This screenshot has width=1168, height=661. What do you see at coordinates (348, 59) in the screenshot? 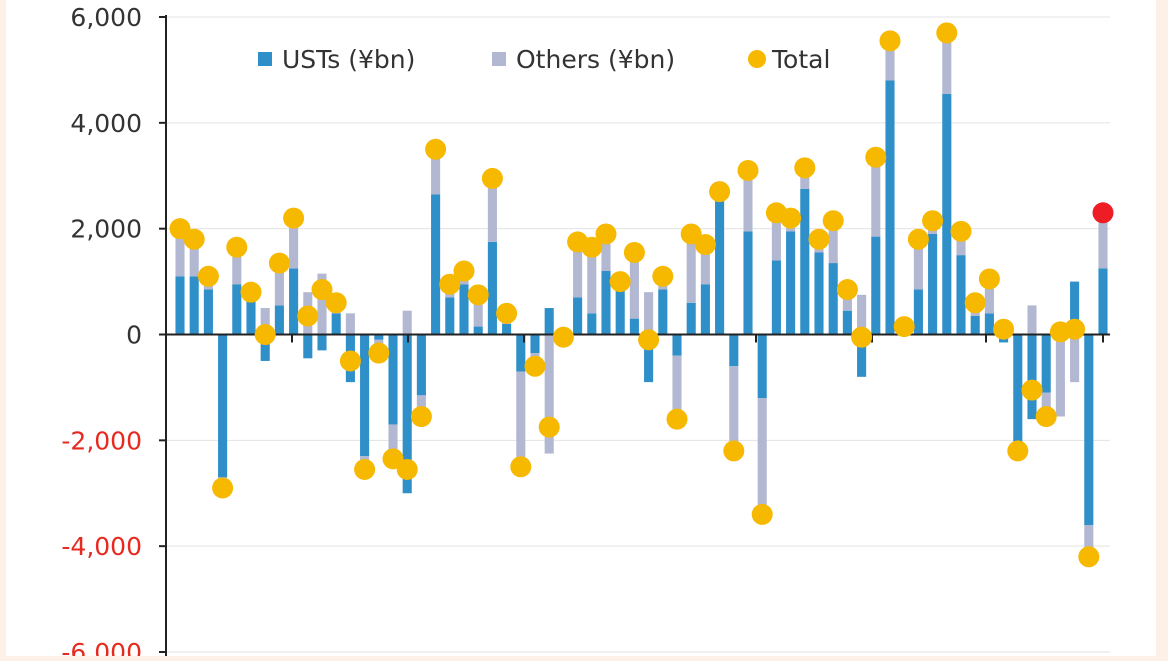
I see `legend-label-usts: USTs (¥bn)` at bounding box center [348, 59].